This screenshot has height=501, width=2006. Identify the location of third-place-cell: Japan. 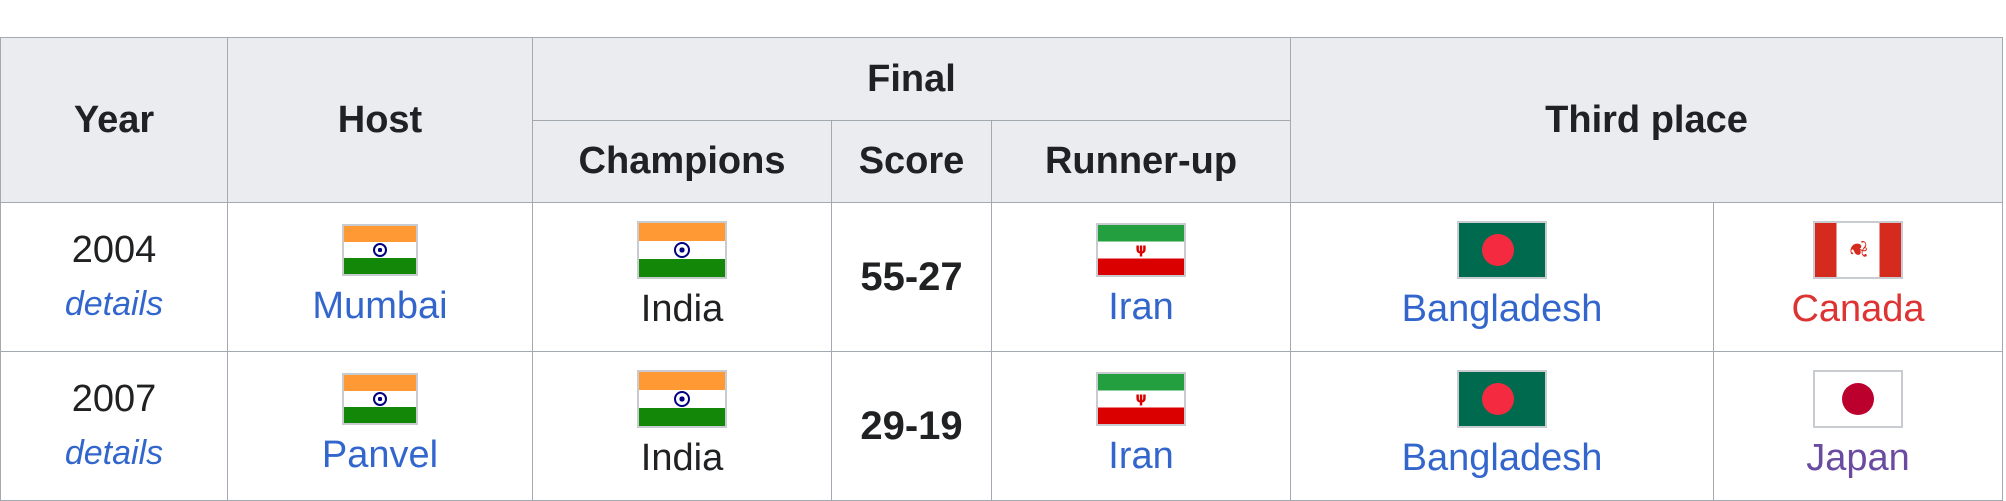
(1858, 426).